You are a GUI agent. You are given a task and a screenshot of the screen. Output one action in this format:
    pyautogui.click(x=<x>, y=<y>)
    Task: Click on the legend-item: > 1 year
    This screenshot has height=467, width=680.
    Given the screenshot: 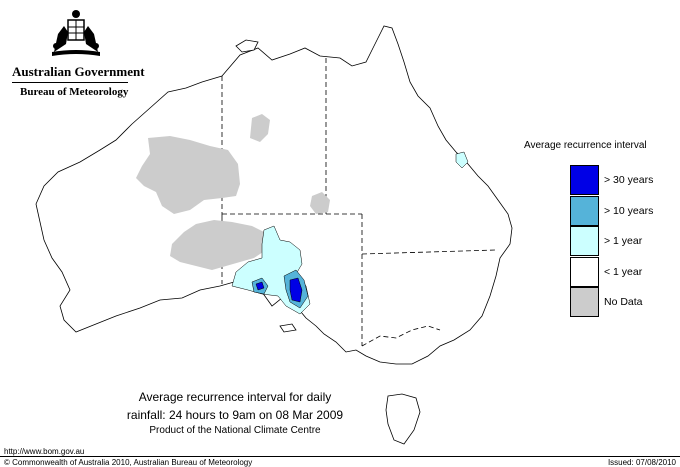 What is the action you would take?
    pyautogui.click(x=587, y=241)
    